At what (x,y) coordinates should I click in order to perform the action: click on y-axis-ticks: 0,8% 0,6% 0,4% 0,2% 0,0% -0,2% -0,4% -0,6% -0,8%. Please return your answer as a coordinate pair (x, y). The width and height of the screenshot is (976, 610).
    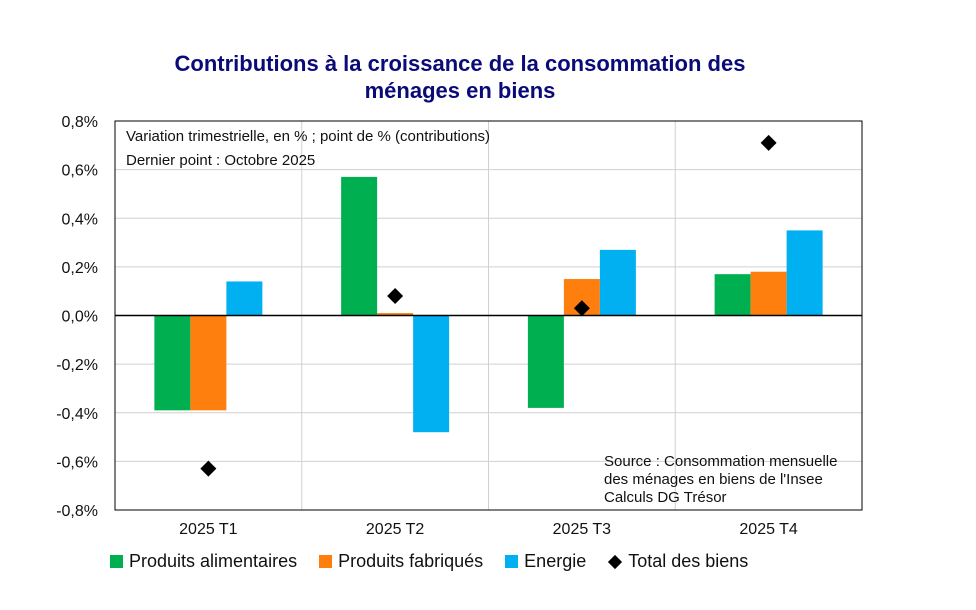
    Looking at the image, I should click on (77, 317).